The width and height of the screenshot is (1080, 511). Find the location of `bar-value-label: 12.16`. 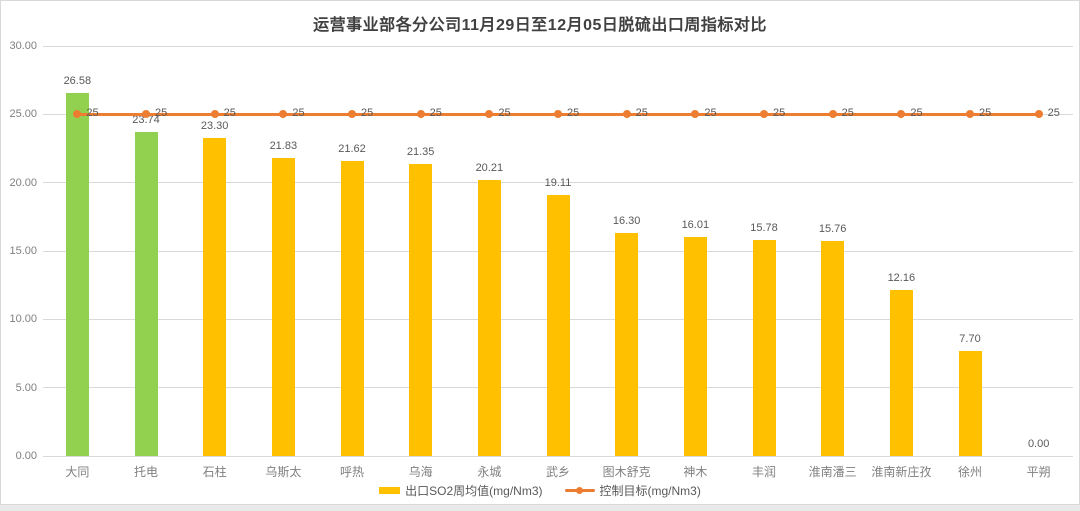

bar-value-label: 12.16 is located at coordinates (901, 277).